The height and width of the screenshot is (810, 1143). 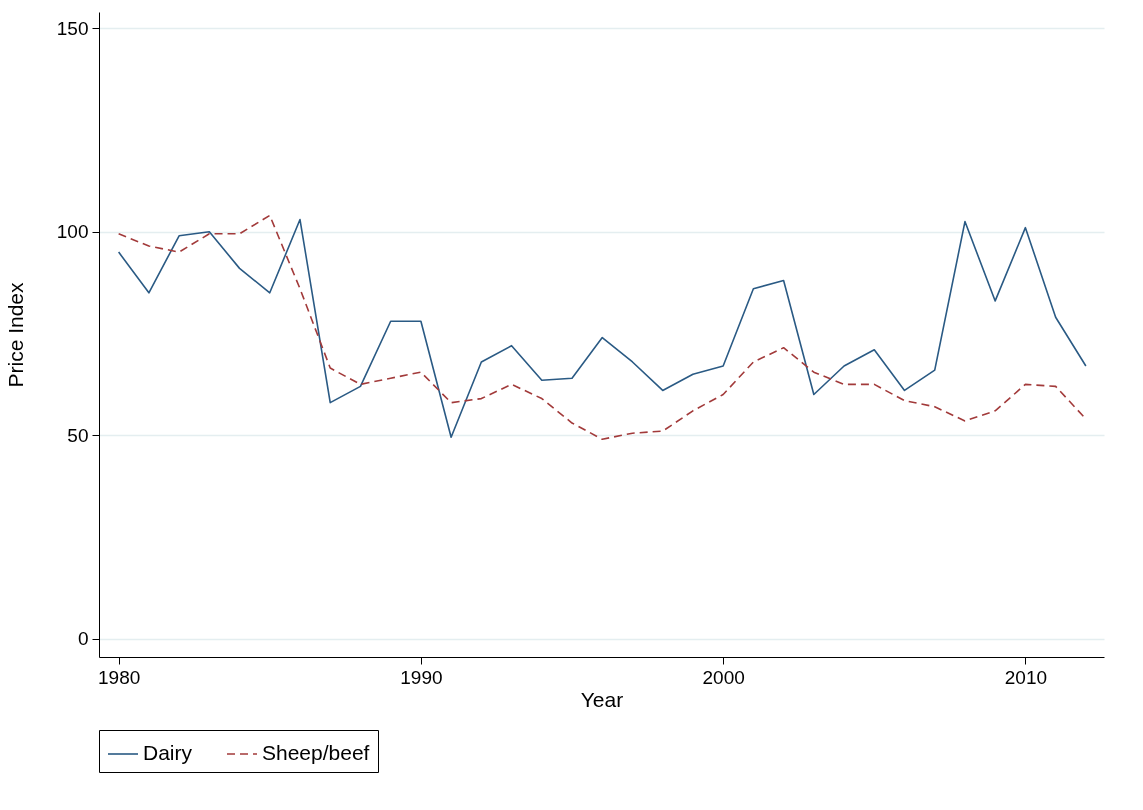 I want to click on y-tick-label: 0, so click(x=83, y=639).